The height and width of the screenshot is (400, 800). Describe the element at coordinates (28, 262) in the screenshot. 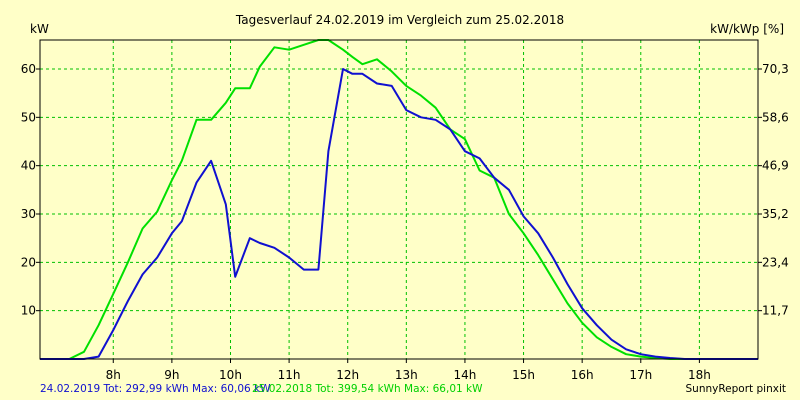

I see `y-tick-label-left: 20` at that location.